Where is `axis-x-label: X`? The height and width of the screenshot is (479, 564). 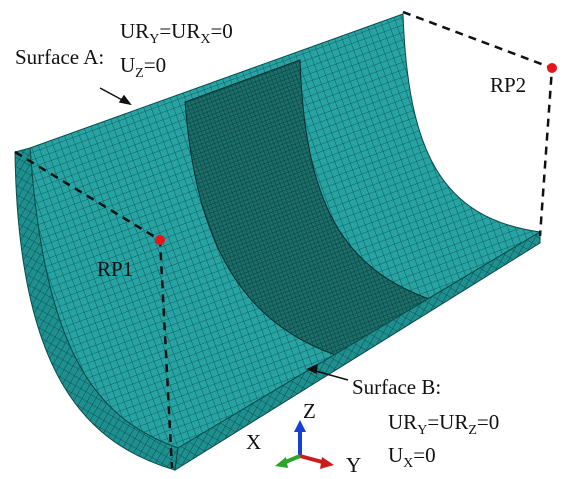 axis-x-label: X is located at coordinates (253, 442).